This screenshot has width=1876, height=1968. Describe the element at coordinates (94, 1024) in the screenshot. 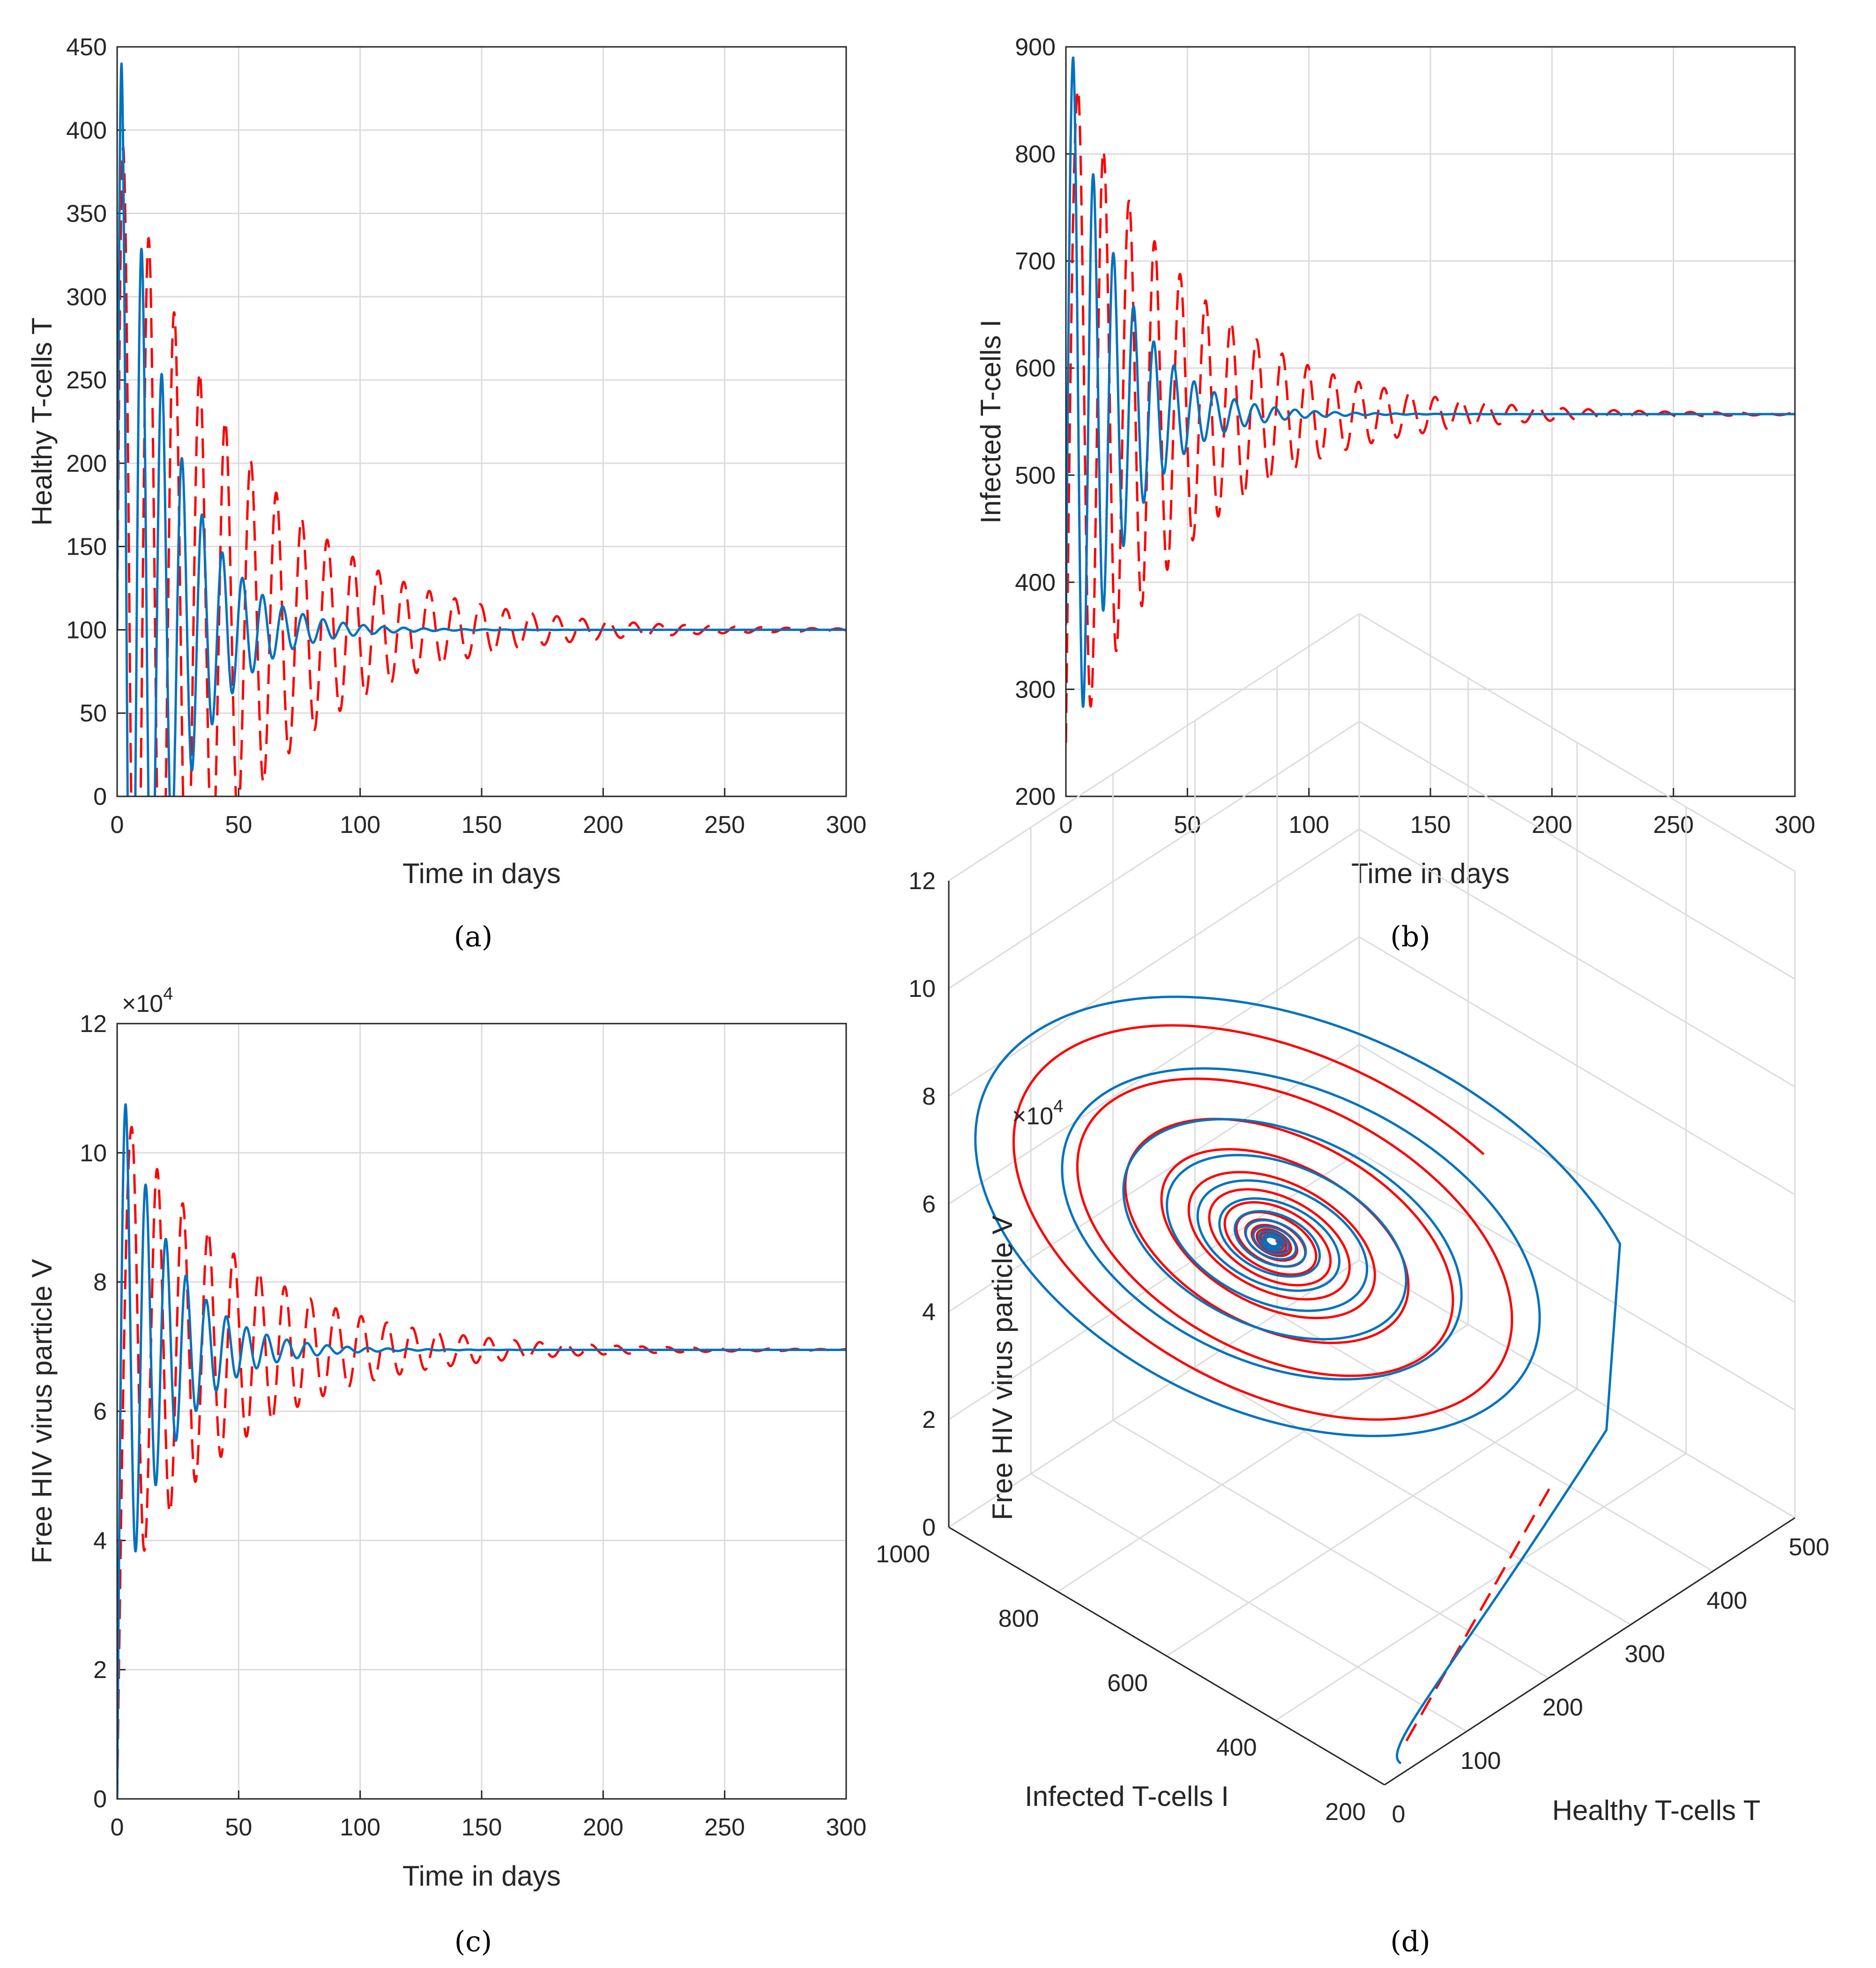

I see `y-tick-label: 12` at that location.